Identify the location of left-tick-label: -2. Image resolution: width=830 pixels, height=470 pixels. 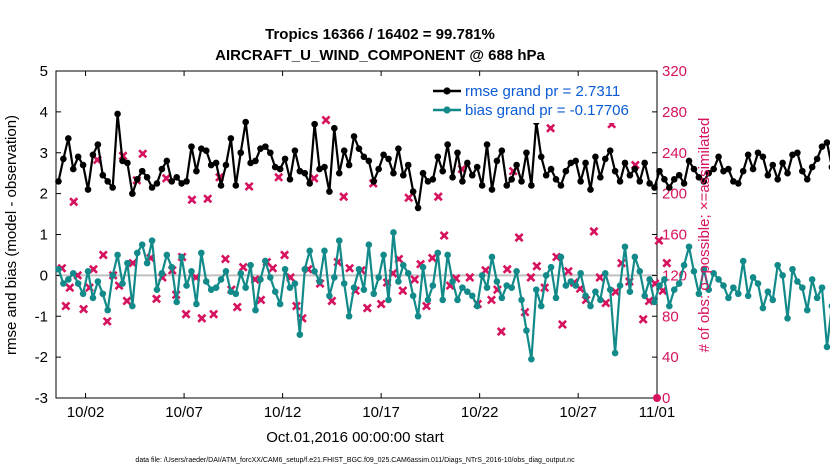
(41, 357).